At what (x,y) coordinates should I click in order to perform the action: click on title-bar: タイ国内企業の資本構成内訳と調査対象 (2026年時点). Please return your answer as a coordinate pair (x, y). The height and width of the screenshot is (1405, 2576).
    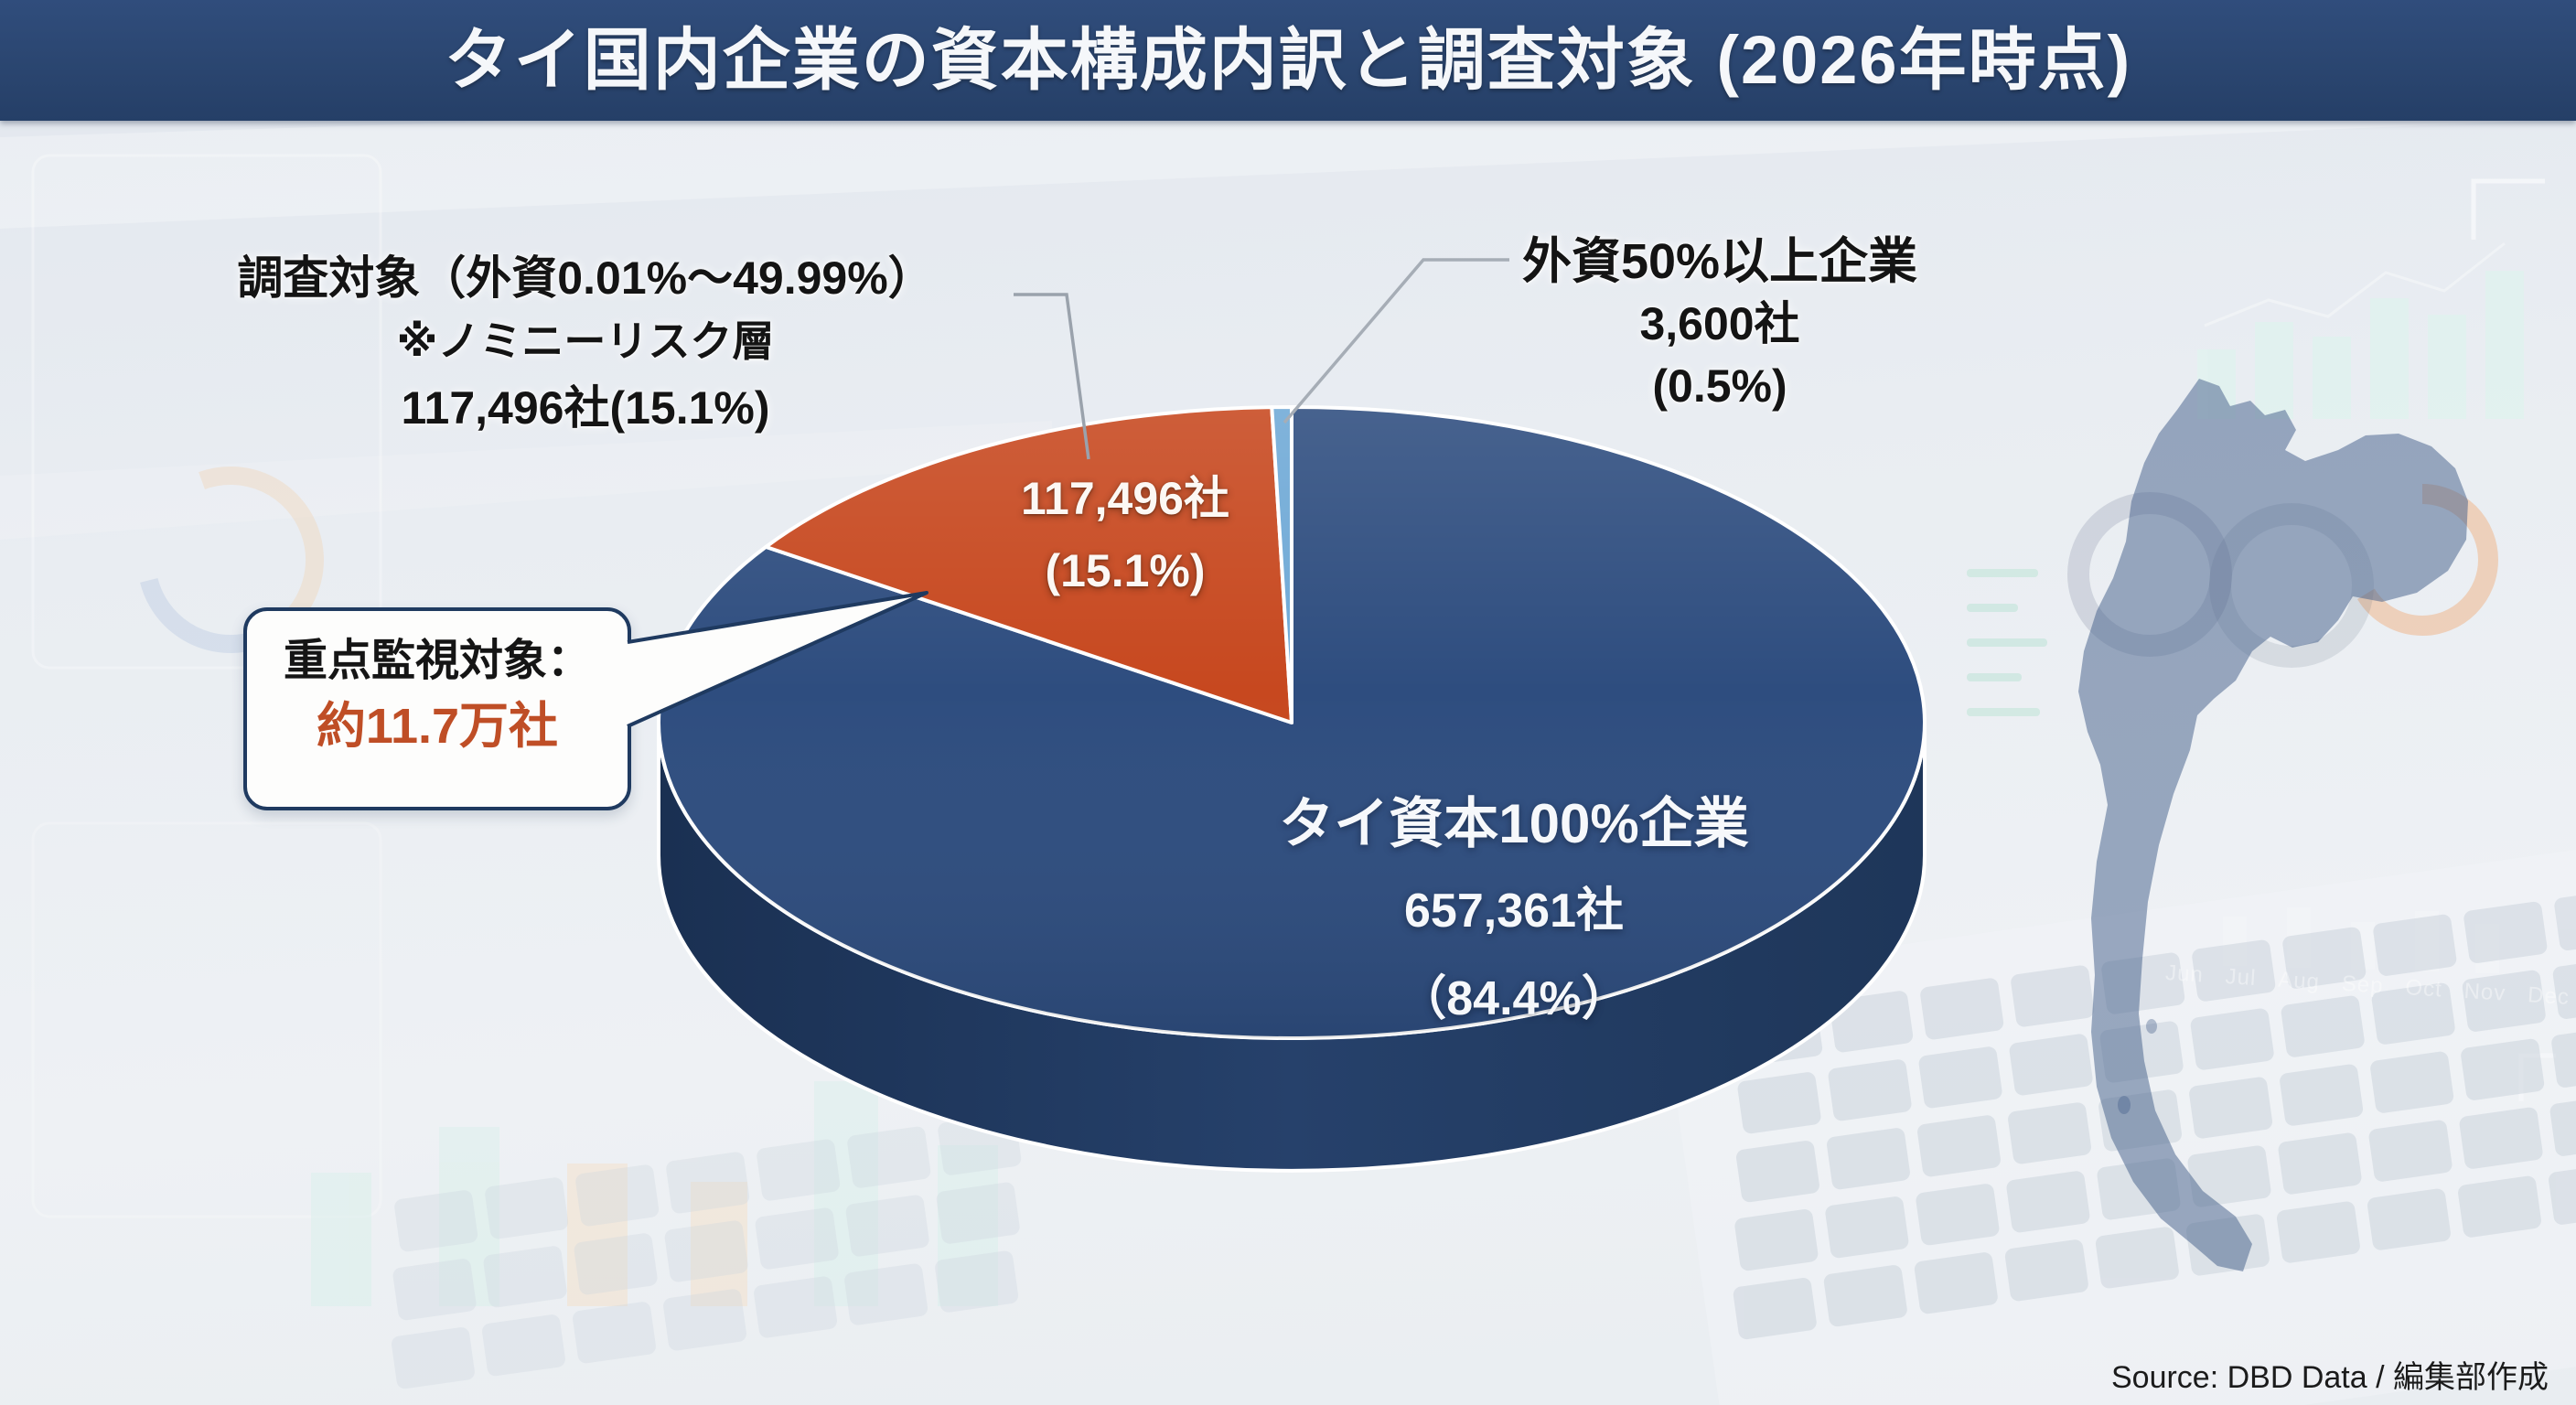
    Looking at the image, I should click on (1288, 60).